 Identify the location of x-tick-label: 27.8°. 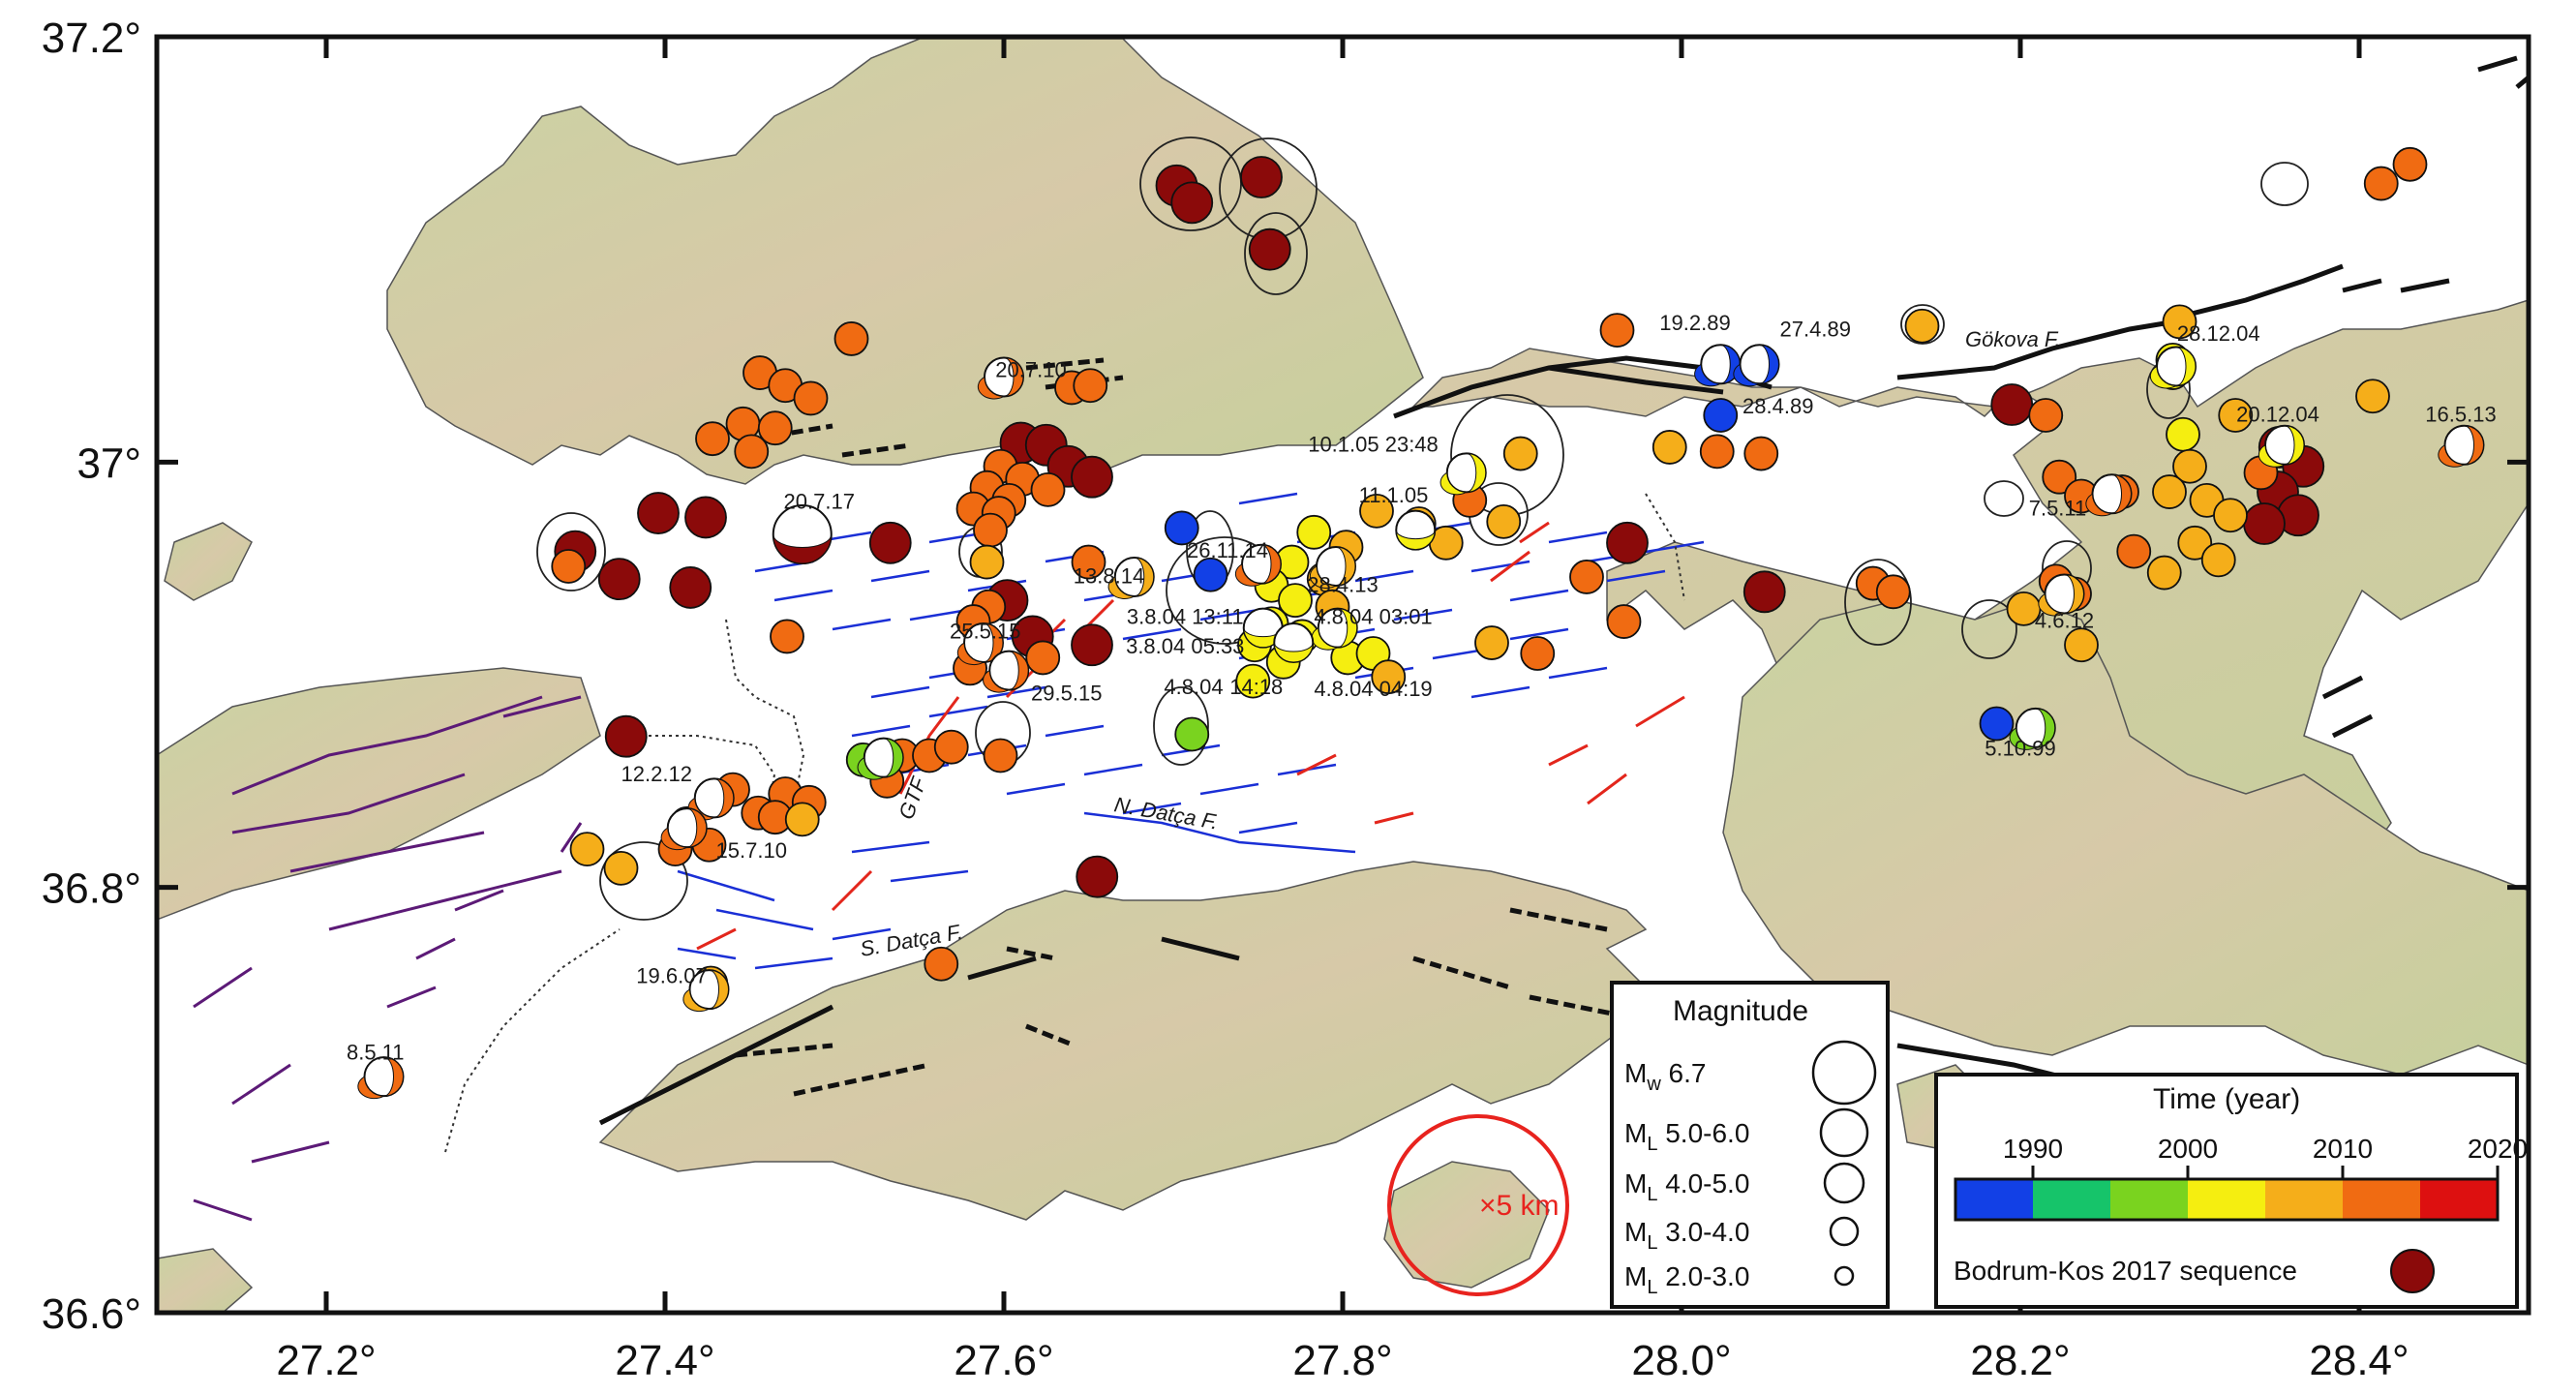
(1342, 1360).